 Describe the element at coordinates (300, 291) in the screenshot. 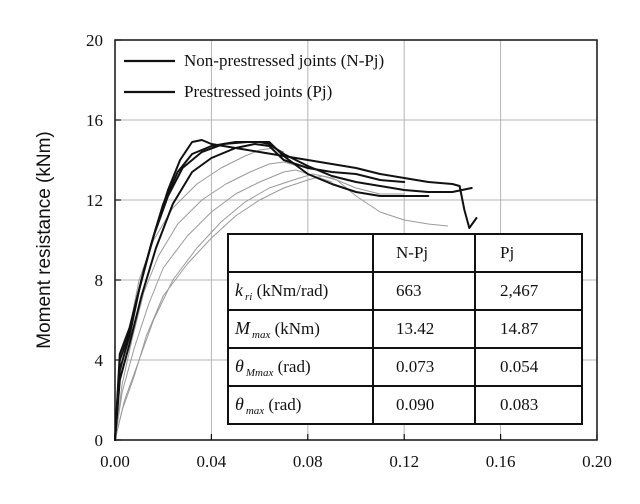

I see `row-label: k ri (kNm/rad)` at that location.